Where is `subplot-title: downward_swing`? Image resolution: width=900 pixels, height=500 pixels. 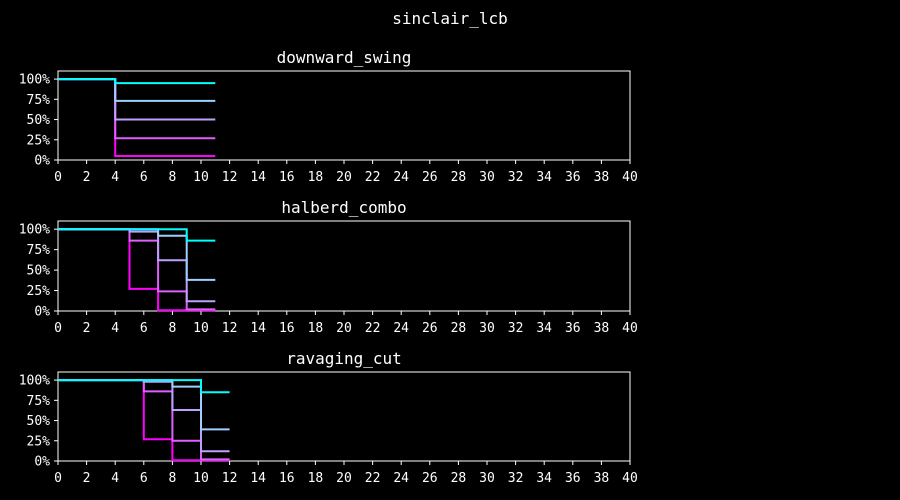 subplot-title: downward_swing is located at coordinates (344, 57).